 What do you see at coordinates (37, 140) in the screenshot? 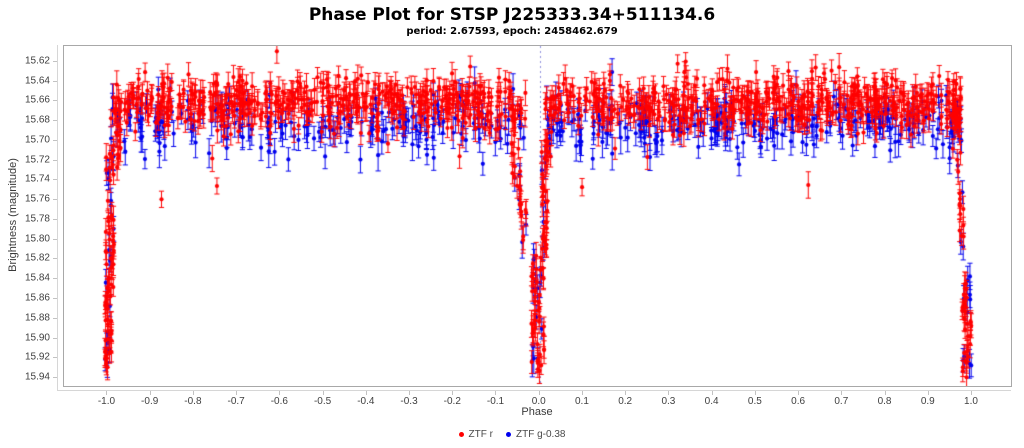
I see `y-tick-label: 15.70` at bounding box center [37, 140].